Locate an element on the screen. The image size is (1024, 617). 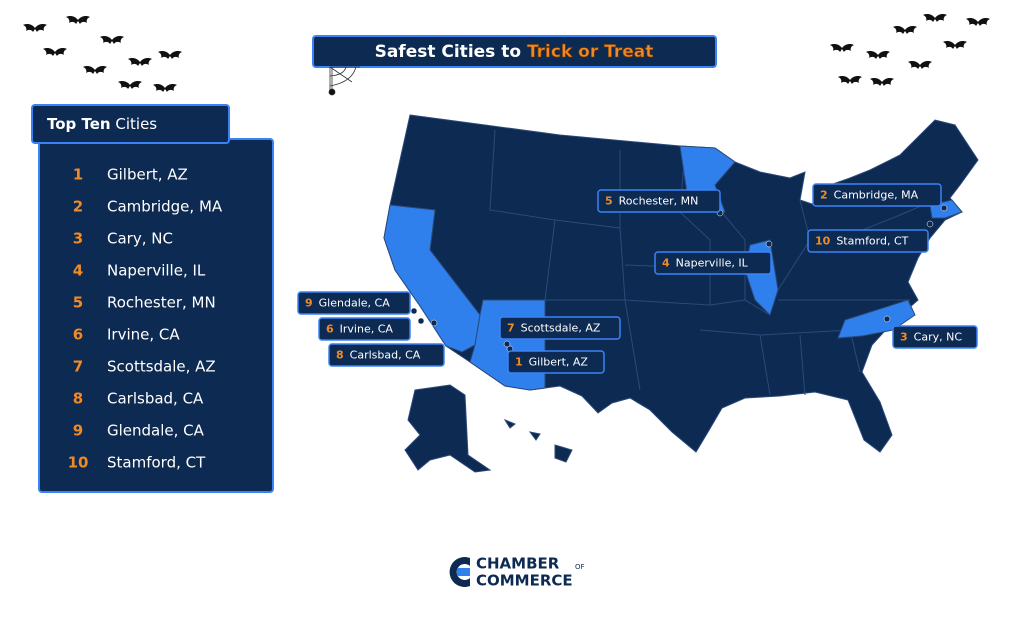
logo: CHAMBER OF COMMERCE is located at coordinates (517, 572).